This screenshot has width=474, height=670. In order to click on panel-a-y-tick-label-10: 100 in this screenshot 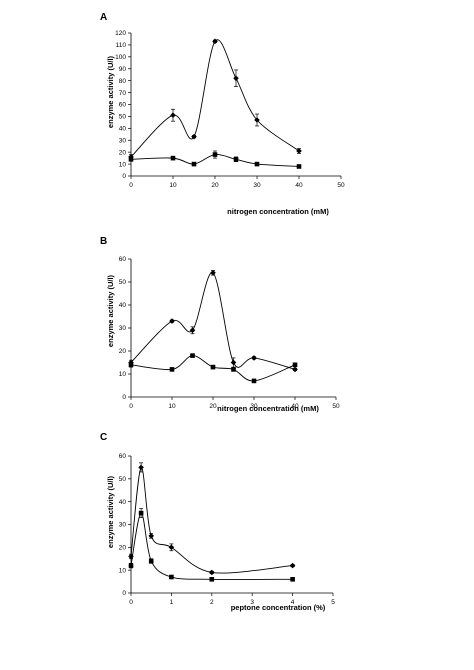, I will do `click(120, 57)`.